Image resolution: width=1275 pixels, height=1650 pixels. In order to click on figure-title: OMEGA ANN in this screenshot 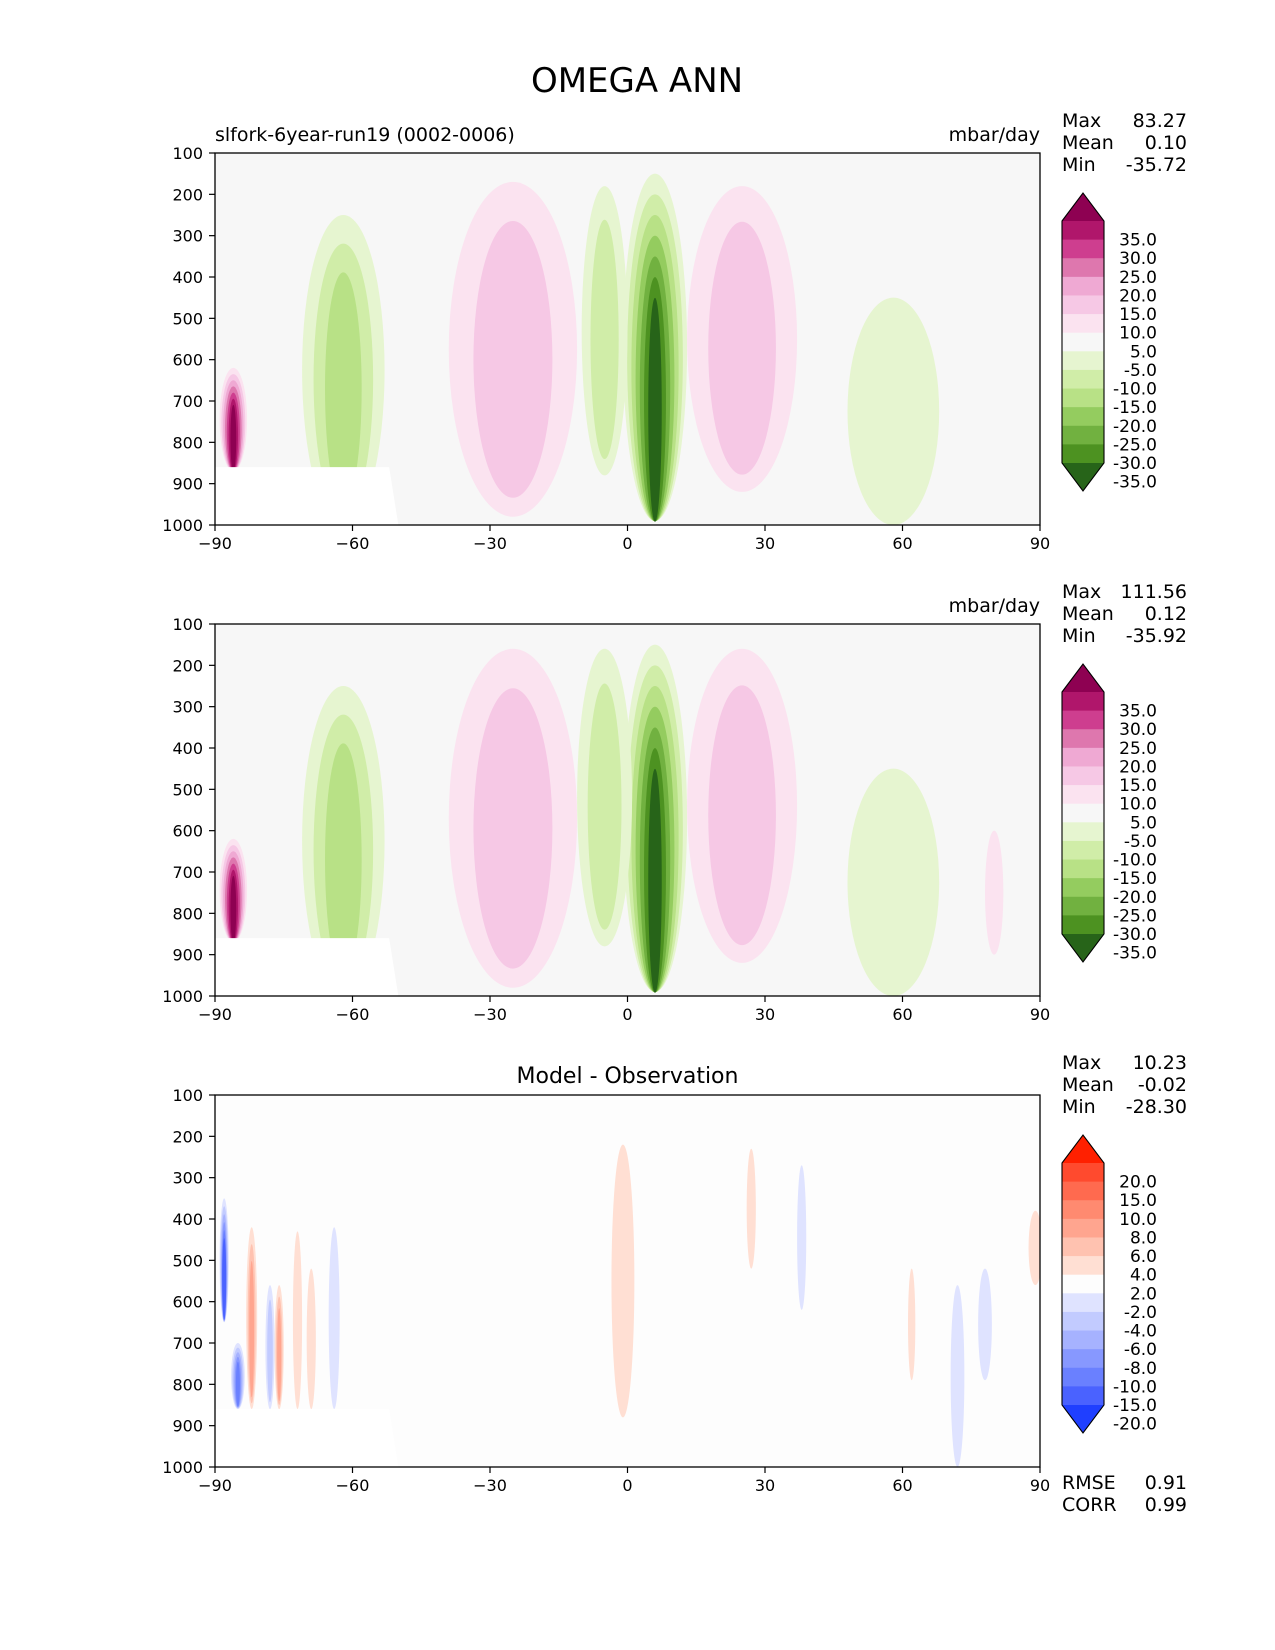, I will do `click(637, 81)`.